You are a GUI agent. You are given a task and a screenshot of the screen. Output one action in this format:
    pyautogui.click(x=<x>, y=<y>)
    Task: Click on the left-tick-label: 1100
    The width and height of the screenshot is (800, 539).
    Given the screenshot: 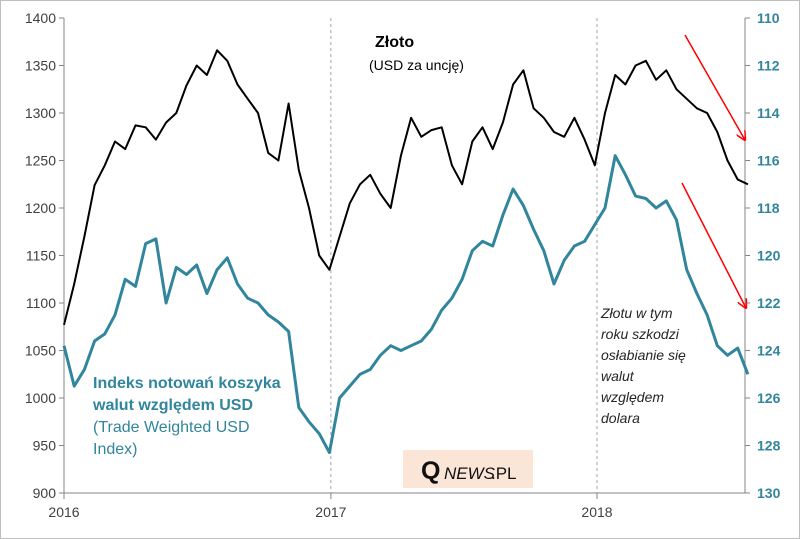 What is the action you would take?
    pyautogui.click(x=41, y=303)
    